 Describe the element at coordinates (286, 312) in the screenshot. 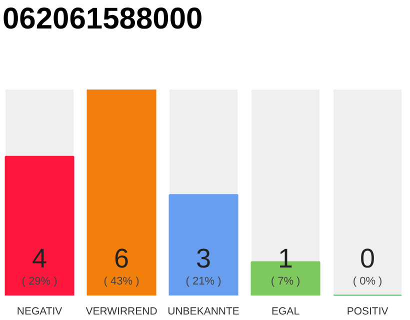

I see `x-tick-label: EGAL` at that location.